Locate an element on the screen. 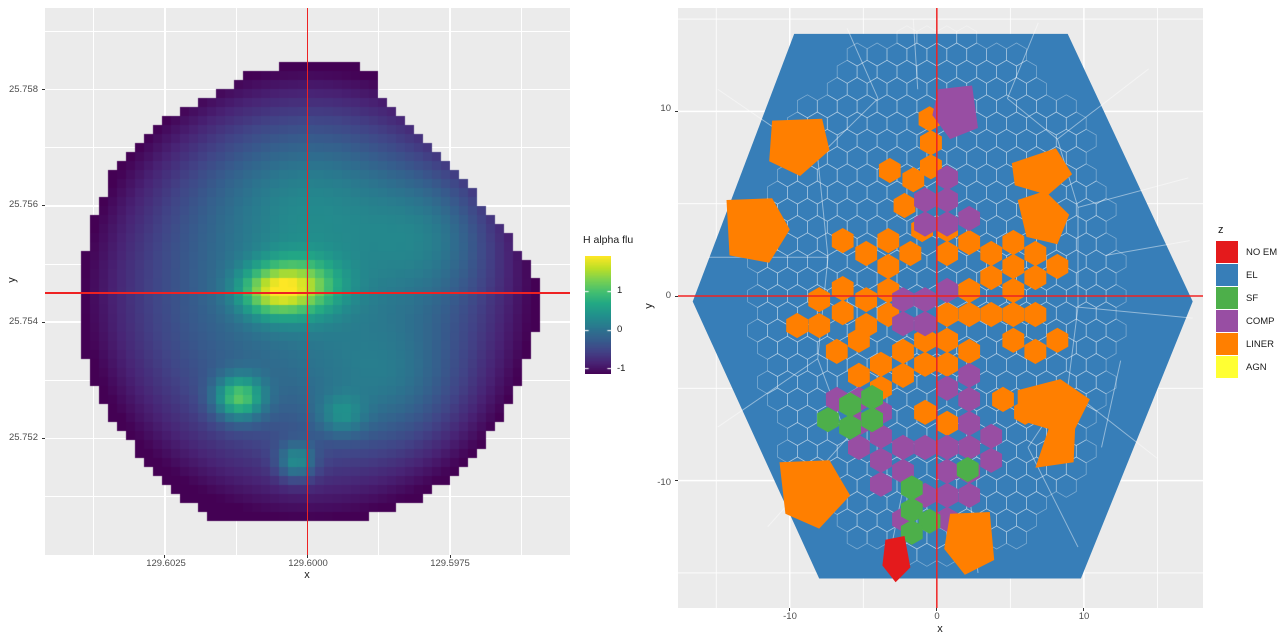 This screenshot has height=640, width=1280. left-crosshair-horizontal is located at coordinates (307, 293).